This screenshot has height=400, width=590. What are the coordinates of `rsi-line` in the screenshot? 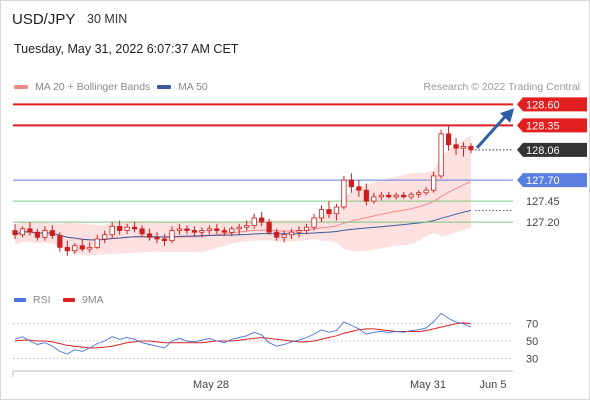 It's located at (243, 333).